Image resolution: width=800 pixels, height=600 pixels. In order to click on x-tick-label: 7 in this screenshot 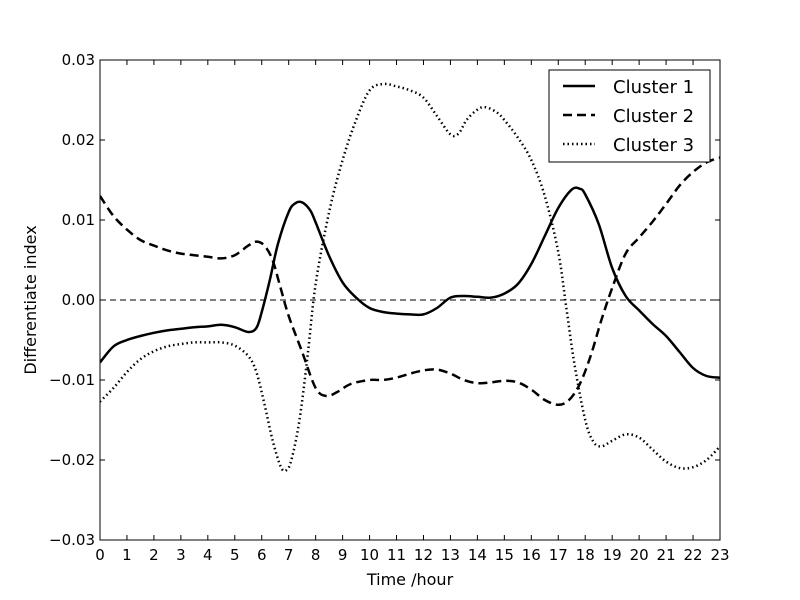, I will do `click(289, 555)`.